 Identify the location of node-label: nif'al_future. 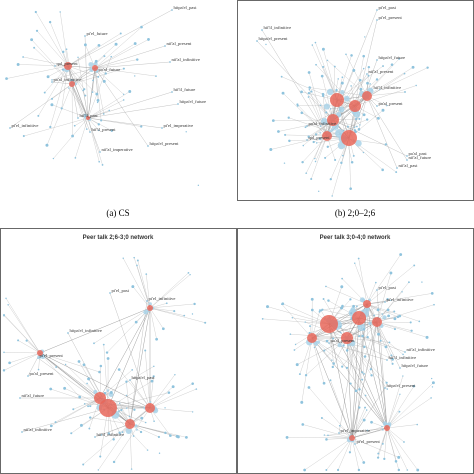
(420, 157).